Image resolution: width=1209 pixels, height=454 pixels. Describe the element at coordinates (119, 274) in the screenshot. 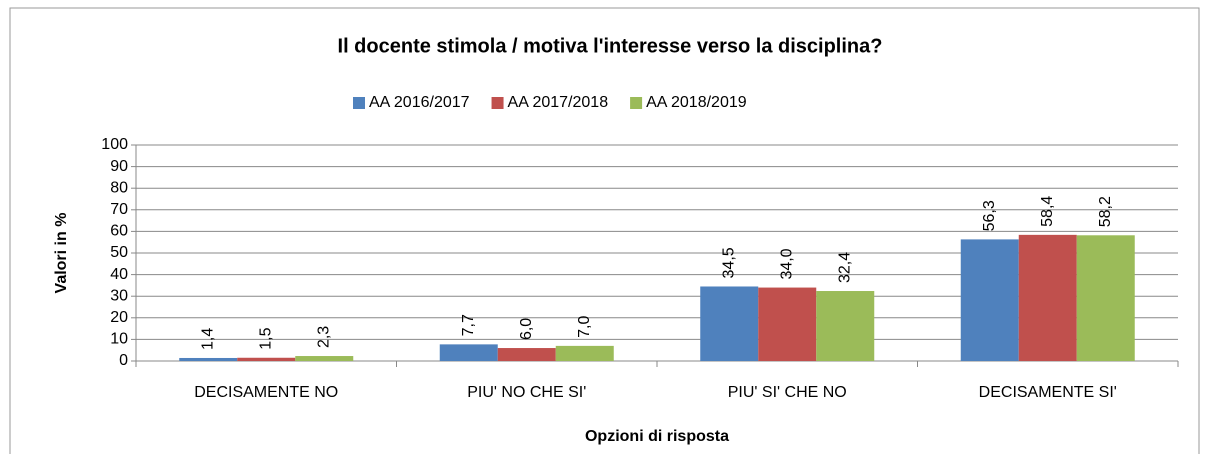

I see `y-tick-label: 40` at that location.